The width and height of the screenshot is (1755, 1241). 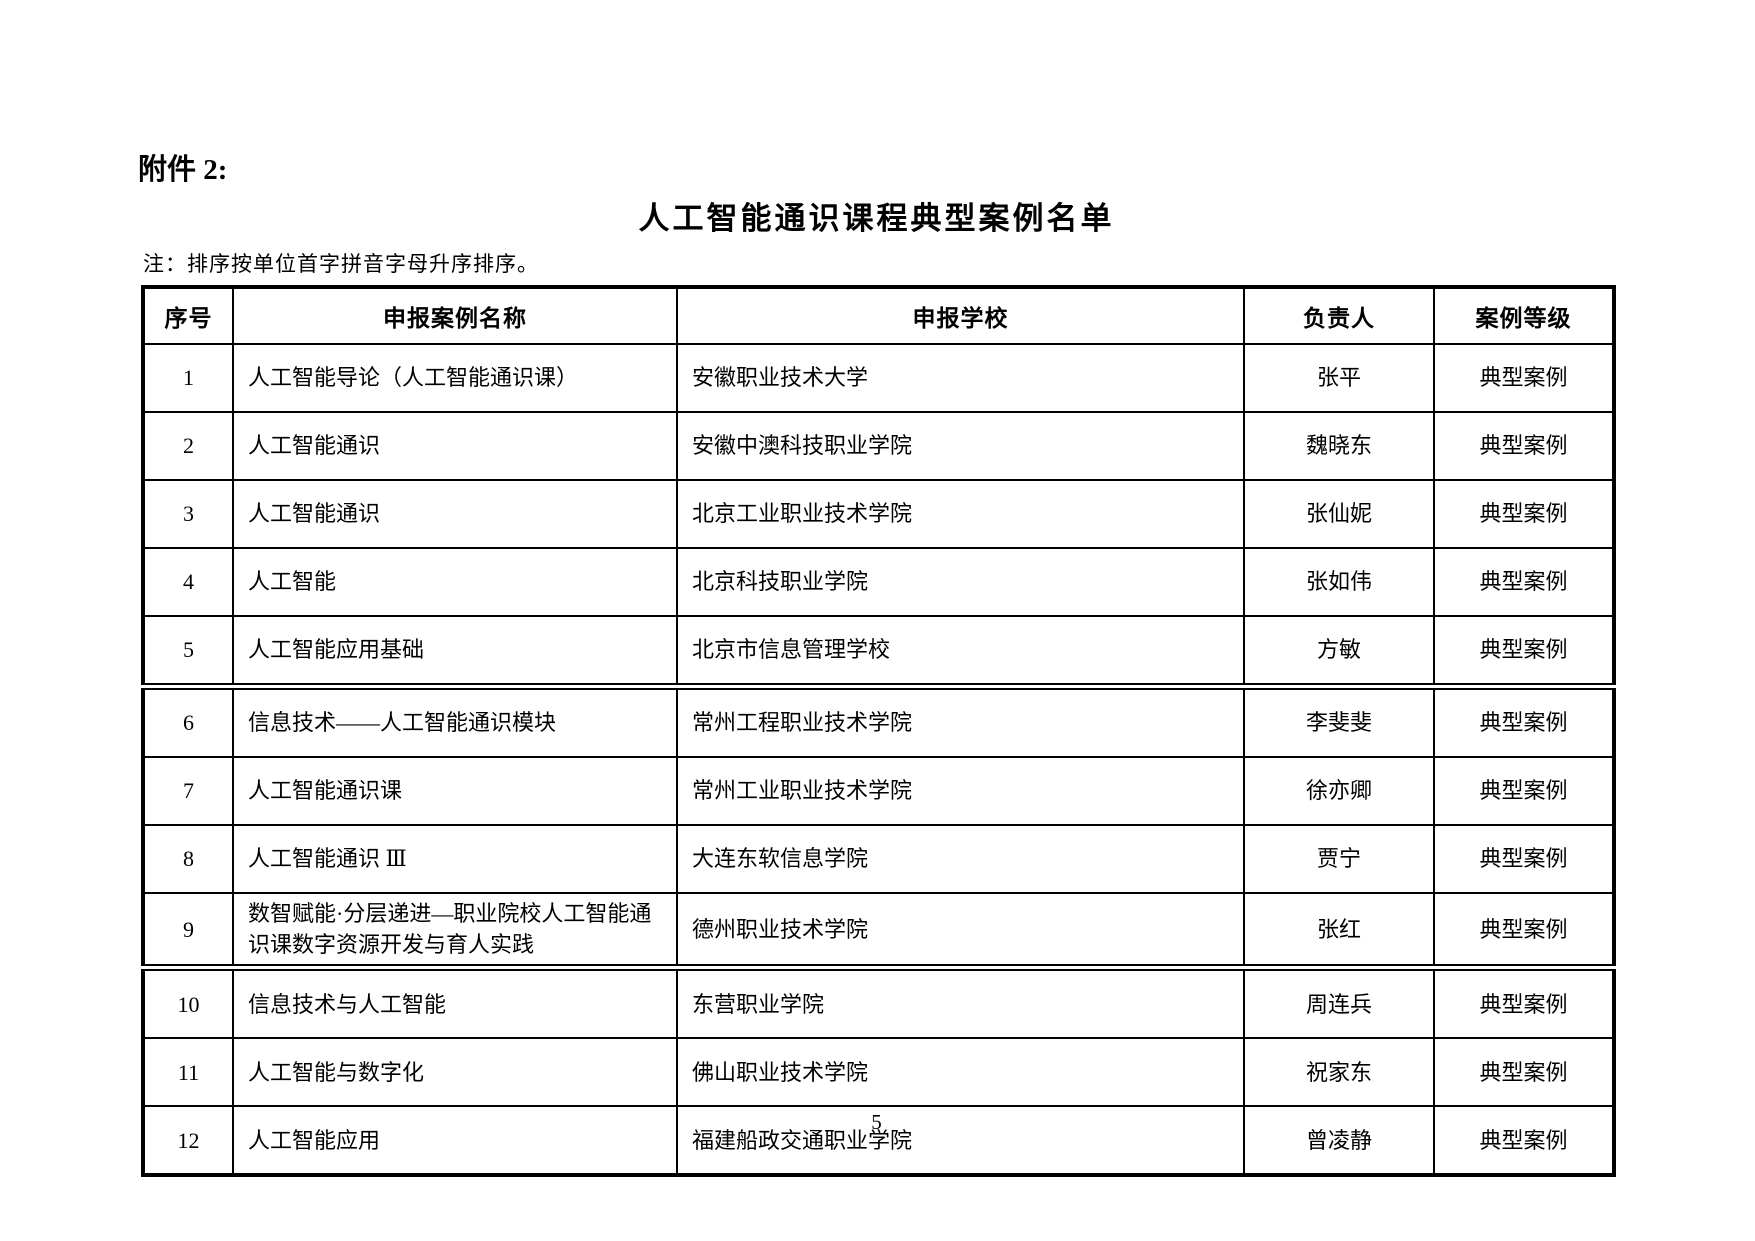 I want to click on cell-no: 6, so click(x=188, y=720).